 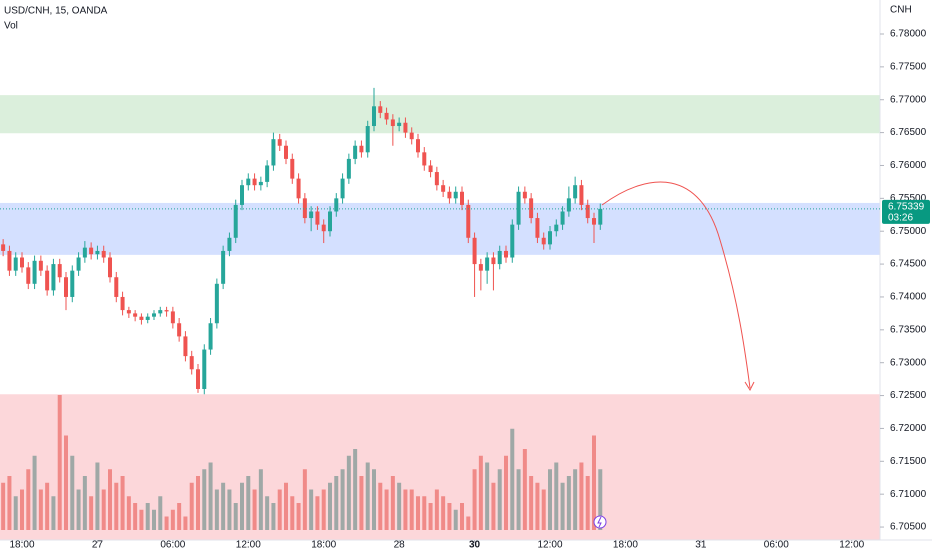 What do you see at coordinates (749, 386) in the screenshot?
I see `arrow-head` at bounding box center [749, 386].